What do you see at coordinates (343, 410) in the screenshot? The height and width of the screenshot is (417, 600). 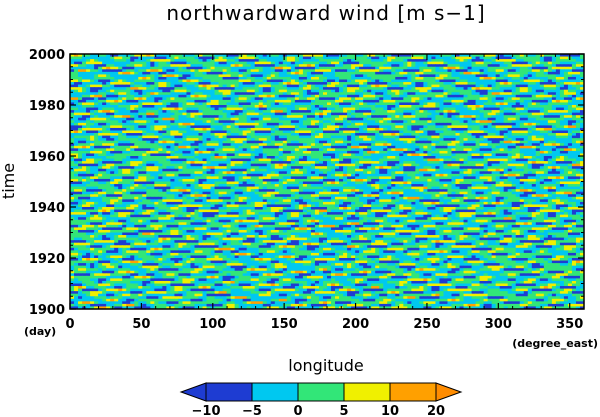 I see `colorbar-label: 5` at bounding box center [343, 410].